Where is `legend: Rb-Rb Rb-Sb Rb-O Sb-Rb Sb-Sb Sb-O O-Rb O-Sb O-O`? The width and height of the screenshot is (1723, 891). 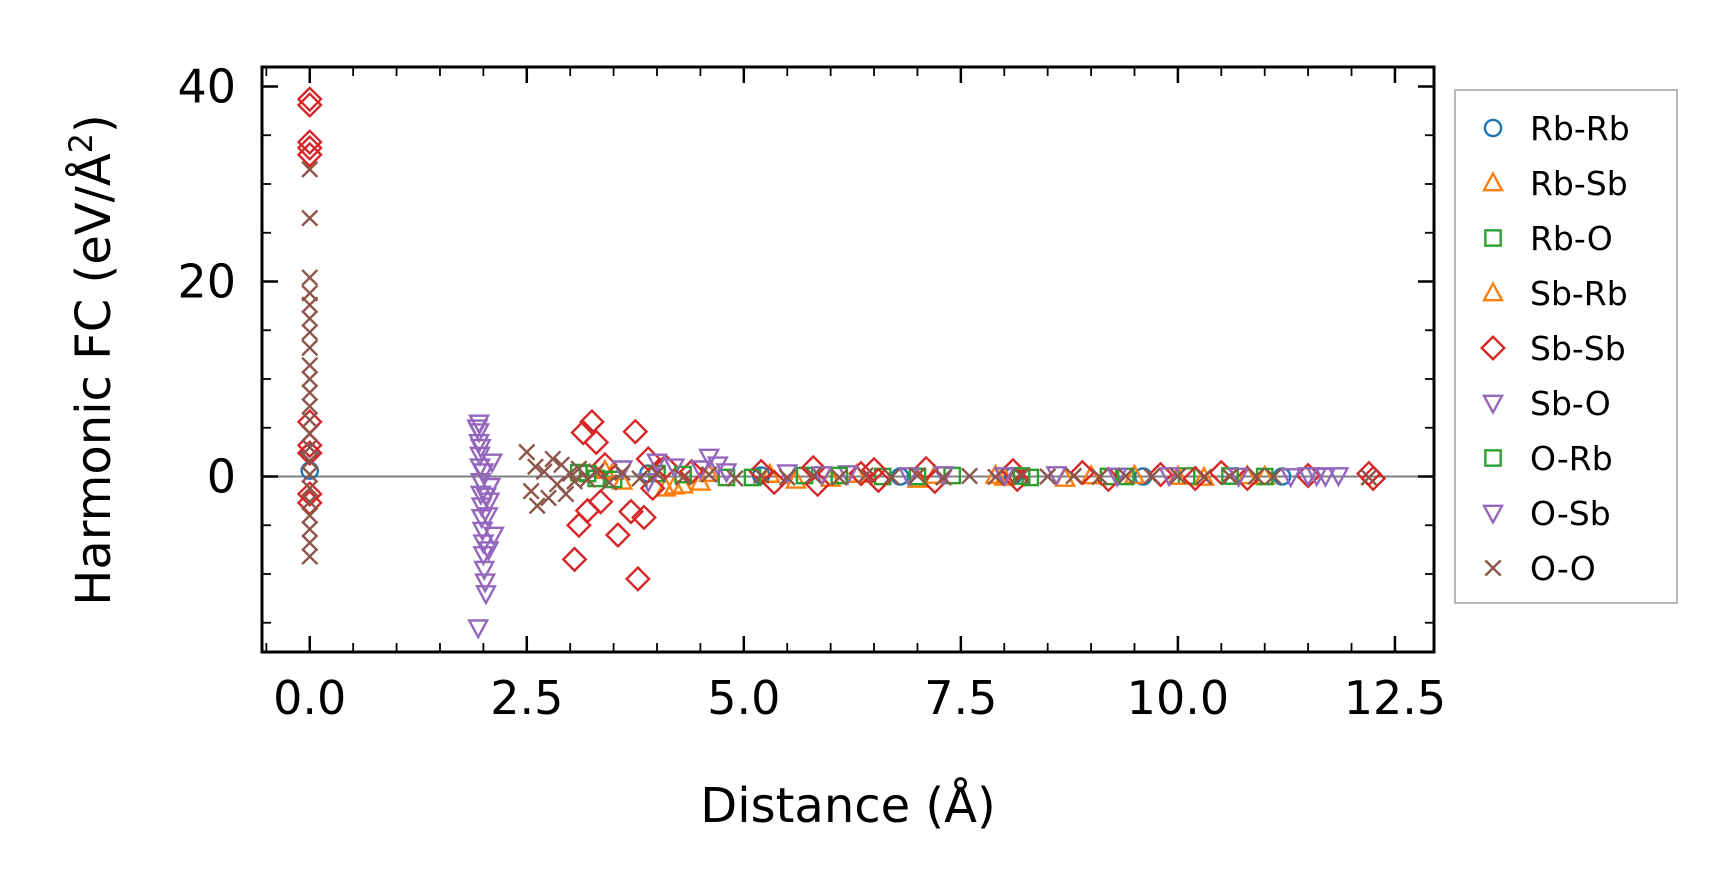
legend: Rb-Rb Rb-Sb Rb-O Sb-Rb Sb-Sb Sb-O O-Rb O-Sb O-O is located at coordinates (1566, 346).